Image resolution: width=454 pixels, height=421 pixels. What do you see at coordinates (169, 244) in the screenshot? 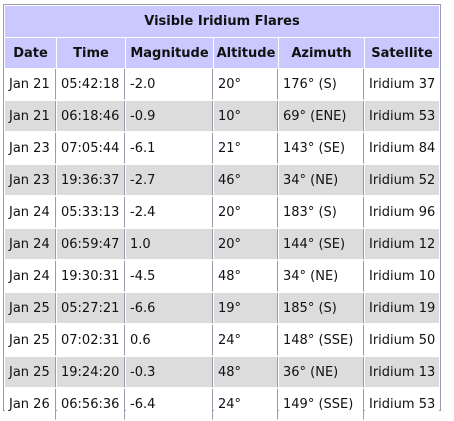
I see `cell-magnitude: 1.0` at bounding box center [169, 244].